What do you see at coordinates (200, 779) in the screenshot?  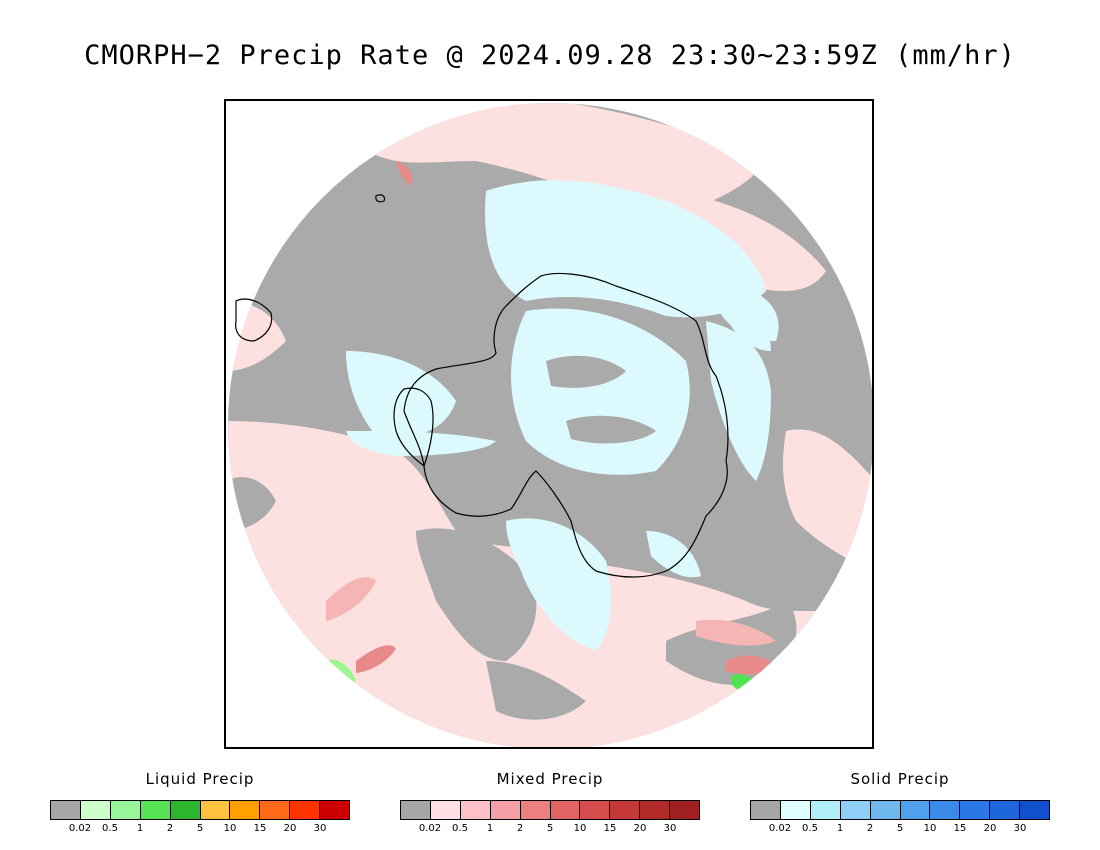 I see `legend-title: Liquid Precip` at bounding box center [200, 779].